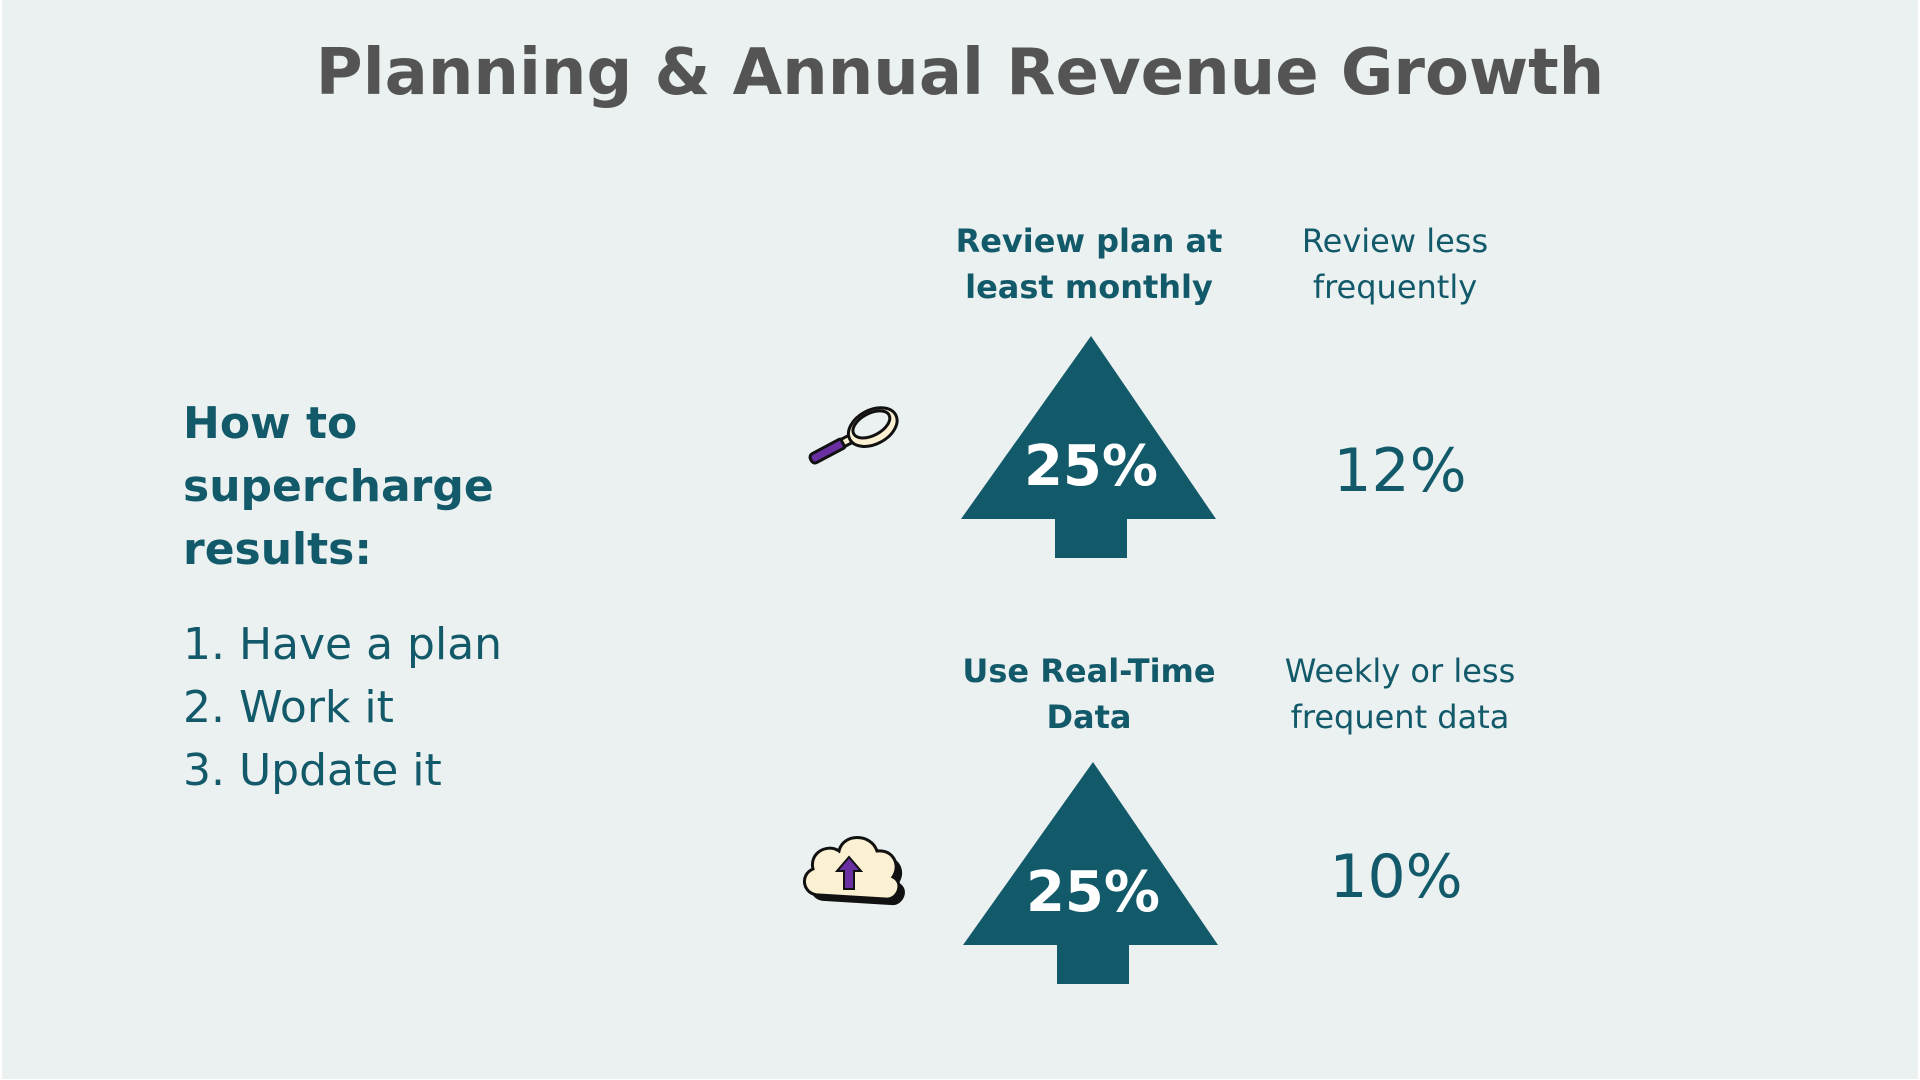  What do you see at coordinates (852, 440) in the screenshot?
I see `magnifying-glass-icon` at bounding box center [852, 440].